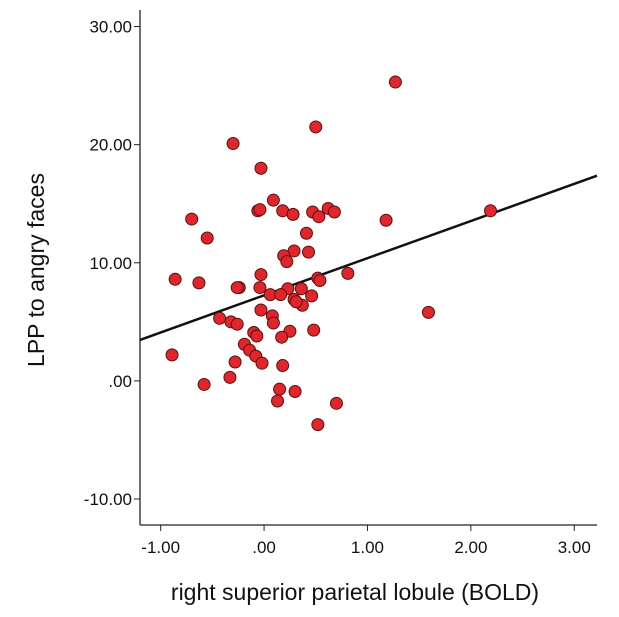 This screenshot has width=619, height=617. I want to click on x-tick-label: 2.00, so click(470, 547).